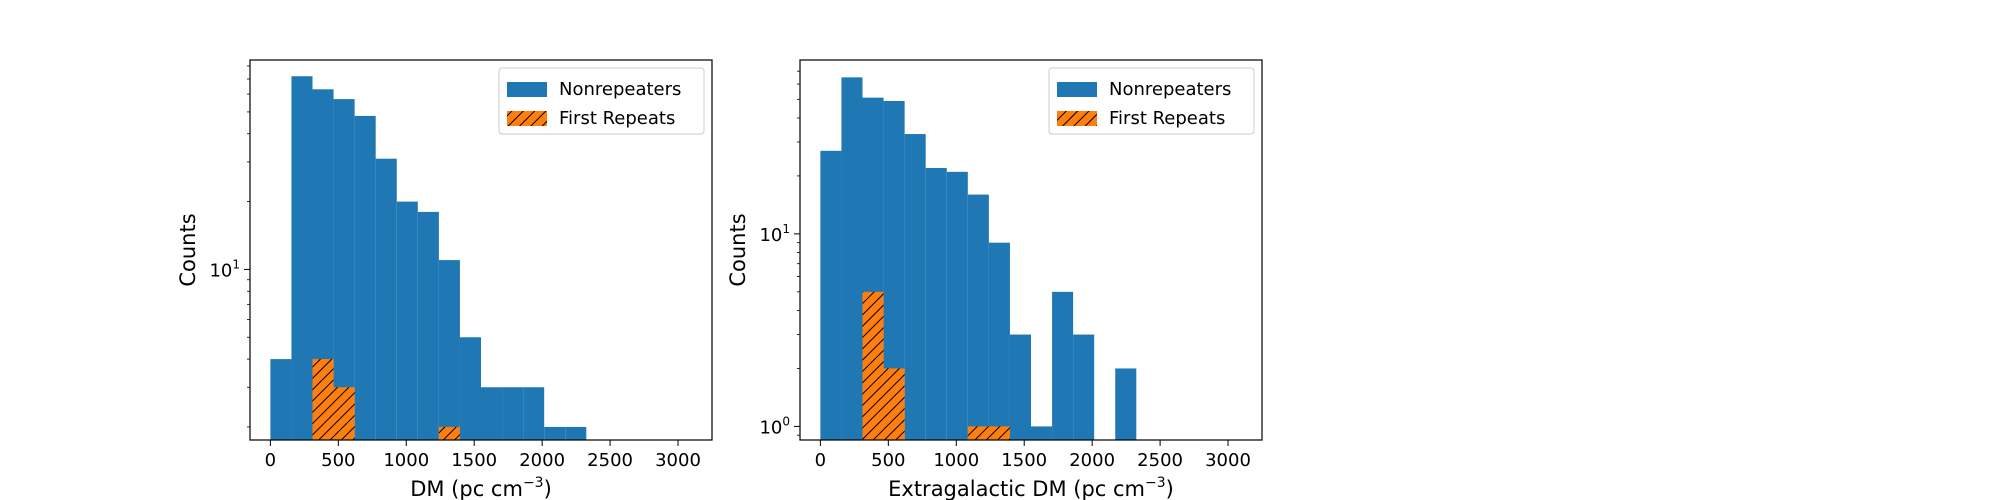  I want to click on x-axis-label: DM (pc cm−3), so click(481, 487).